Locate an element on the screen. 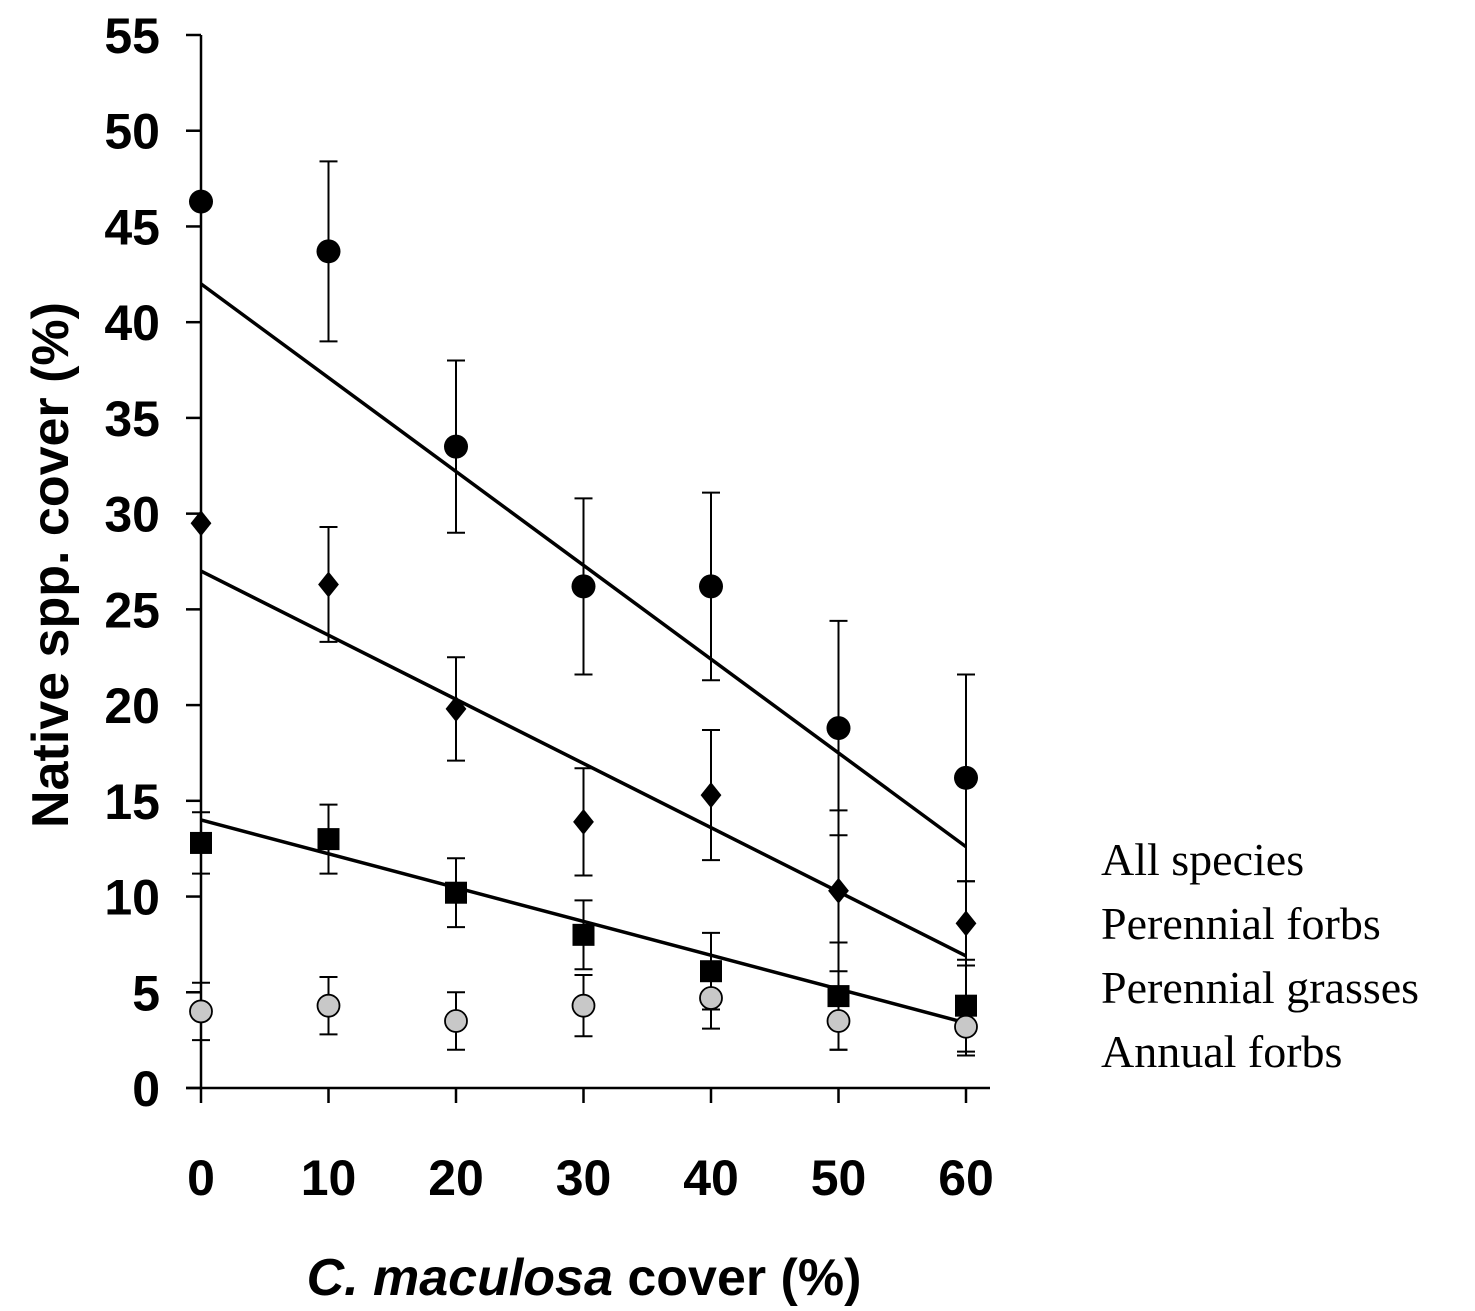 The image size is (1475, 1311). x-tick-label: 60 is located at coordinates (966, 1178).